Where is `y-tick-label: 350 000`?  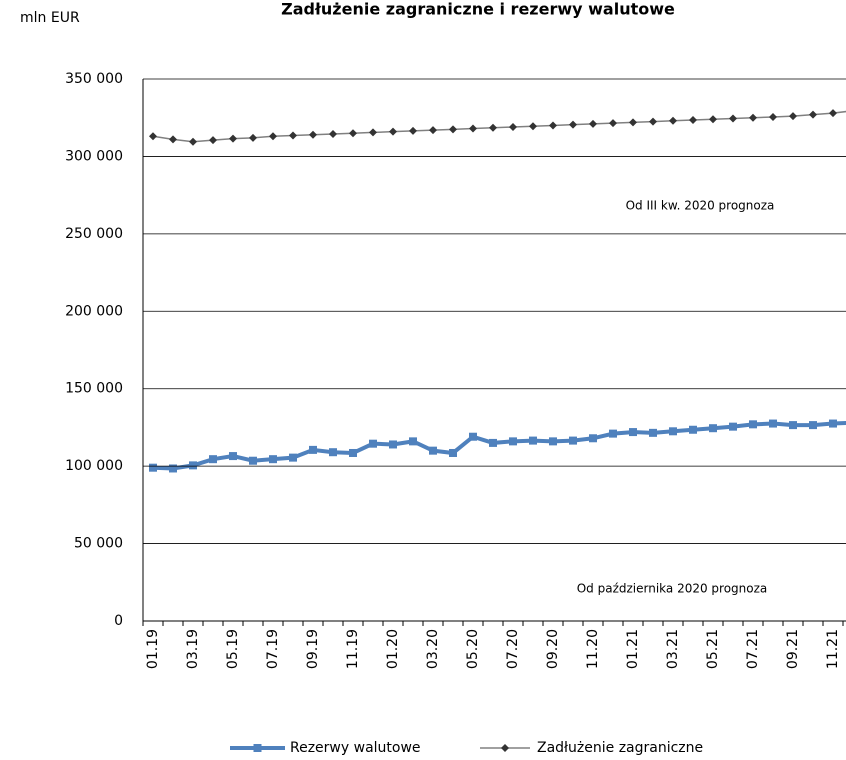 y-tick-label: 350 000 is located at coordinates (94, 79).